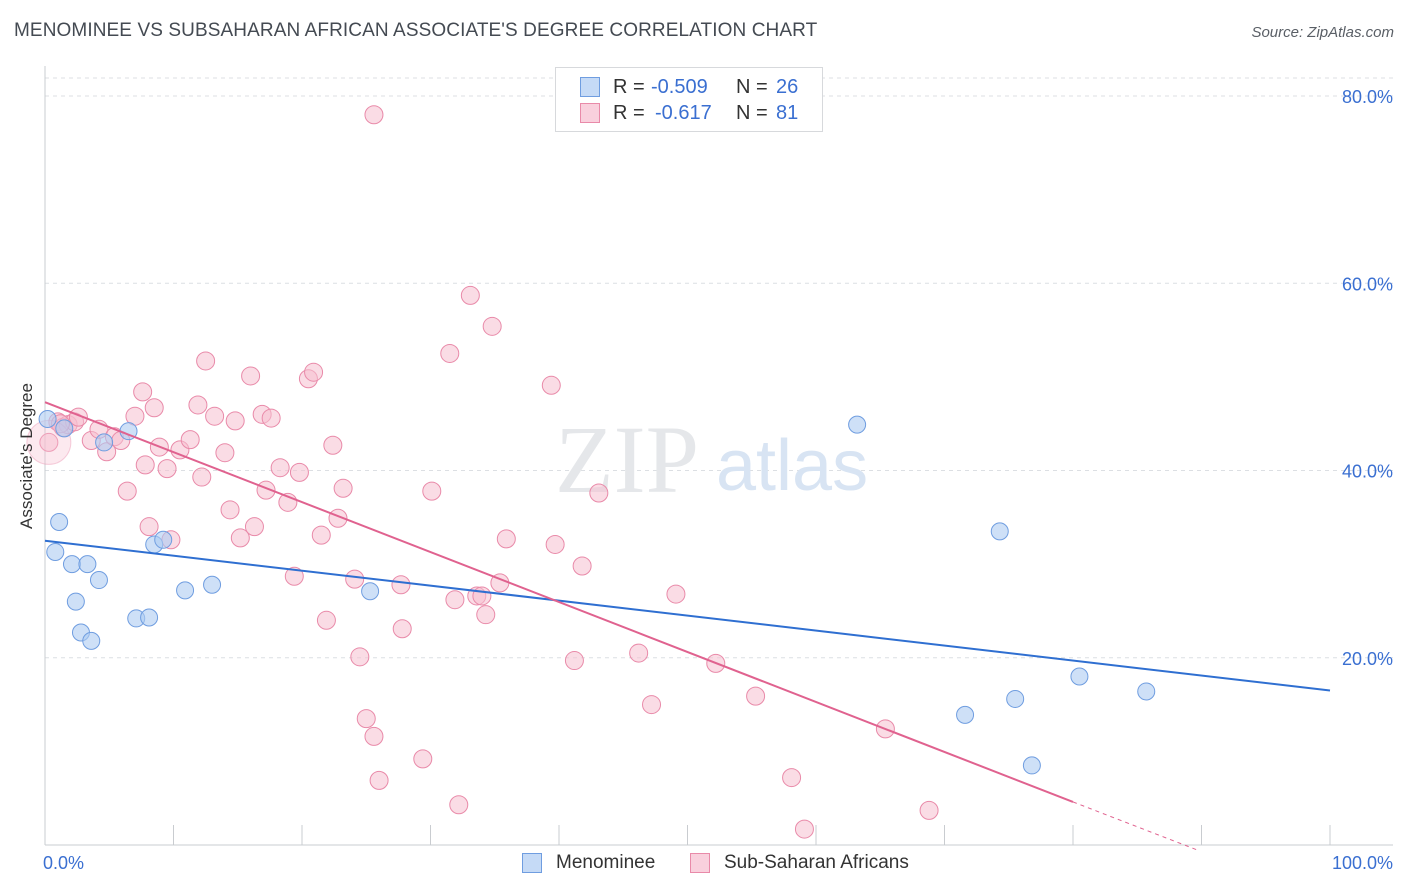  I want to click on legend-row-subsaharan: R = -0.617 N = 81, so click(689, 114).